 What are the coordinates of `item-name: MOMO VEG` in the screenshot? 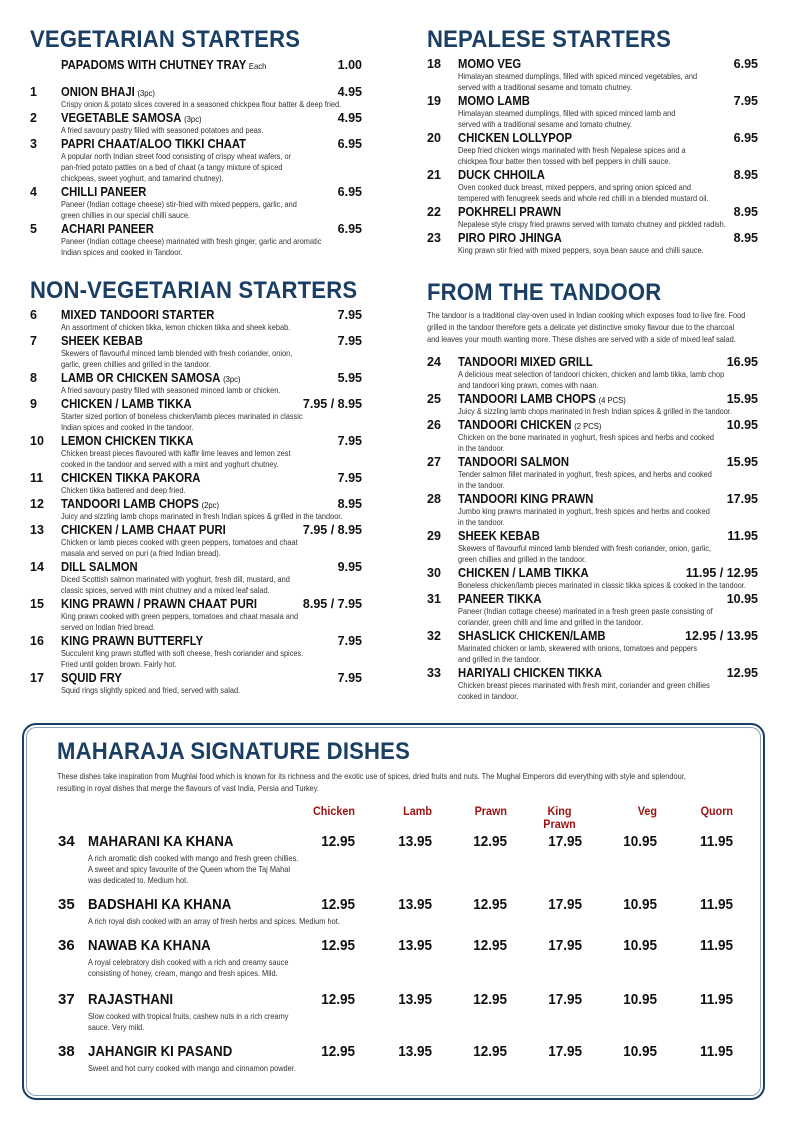 It's located at (489, 64).